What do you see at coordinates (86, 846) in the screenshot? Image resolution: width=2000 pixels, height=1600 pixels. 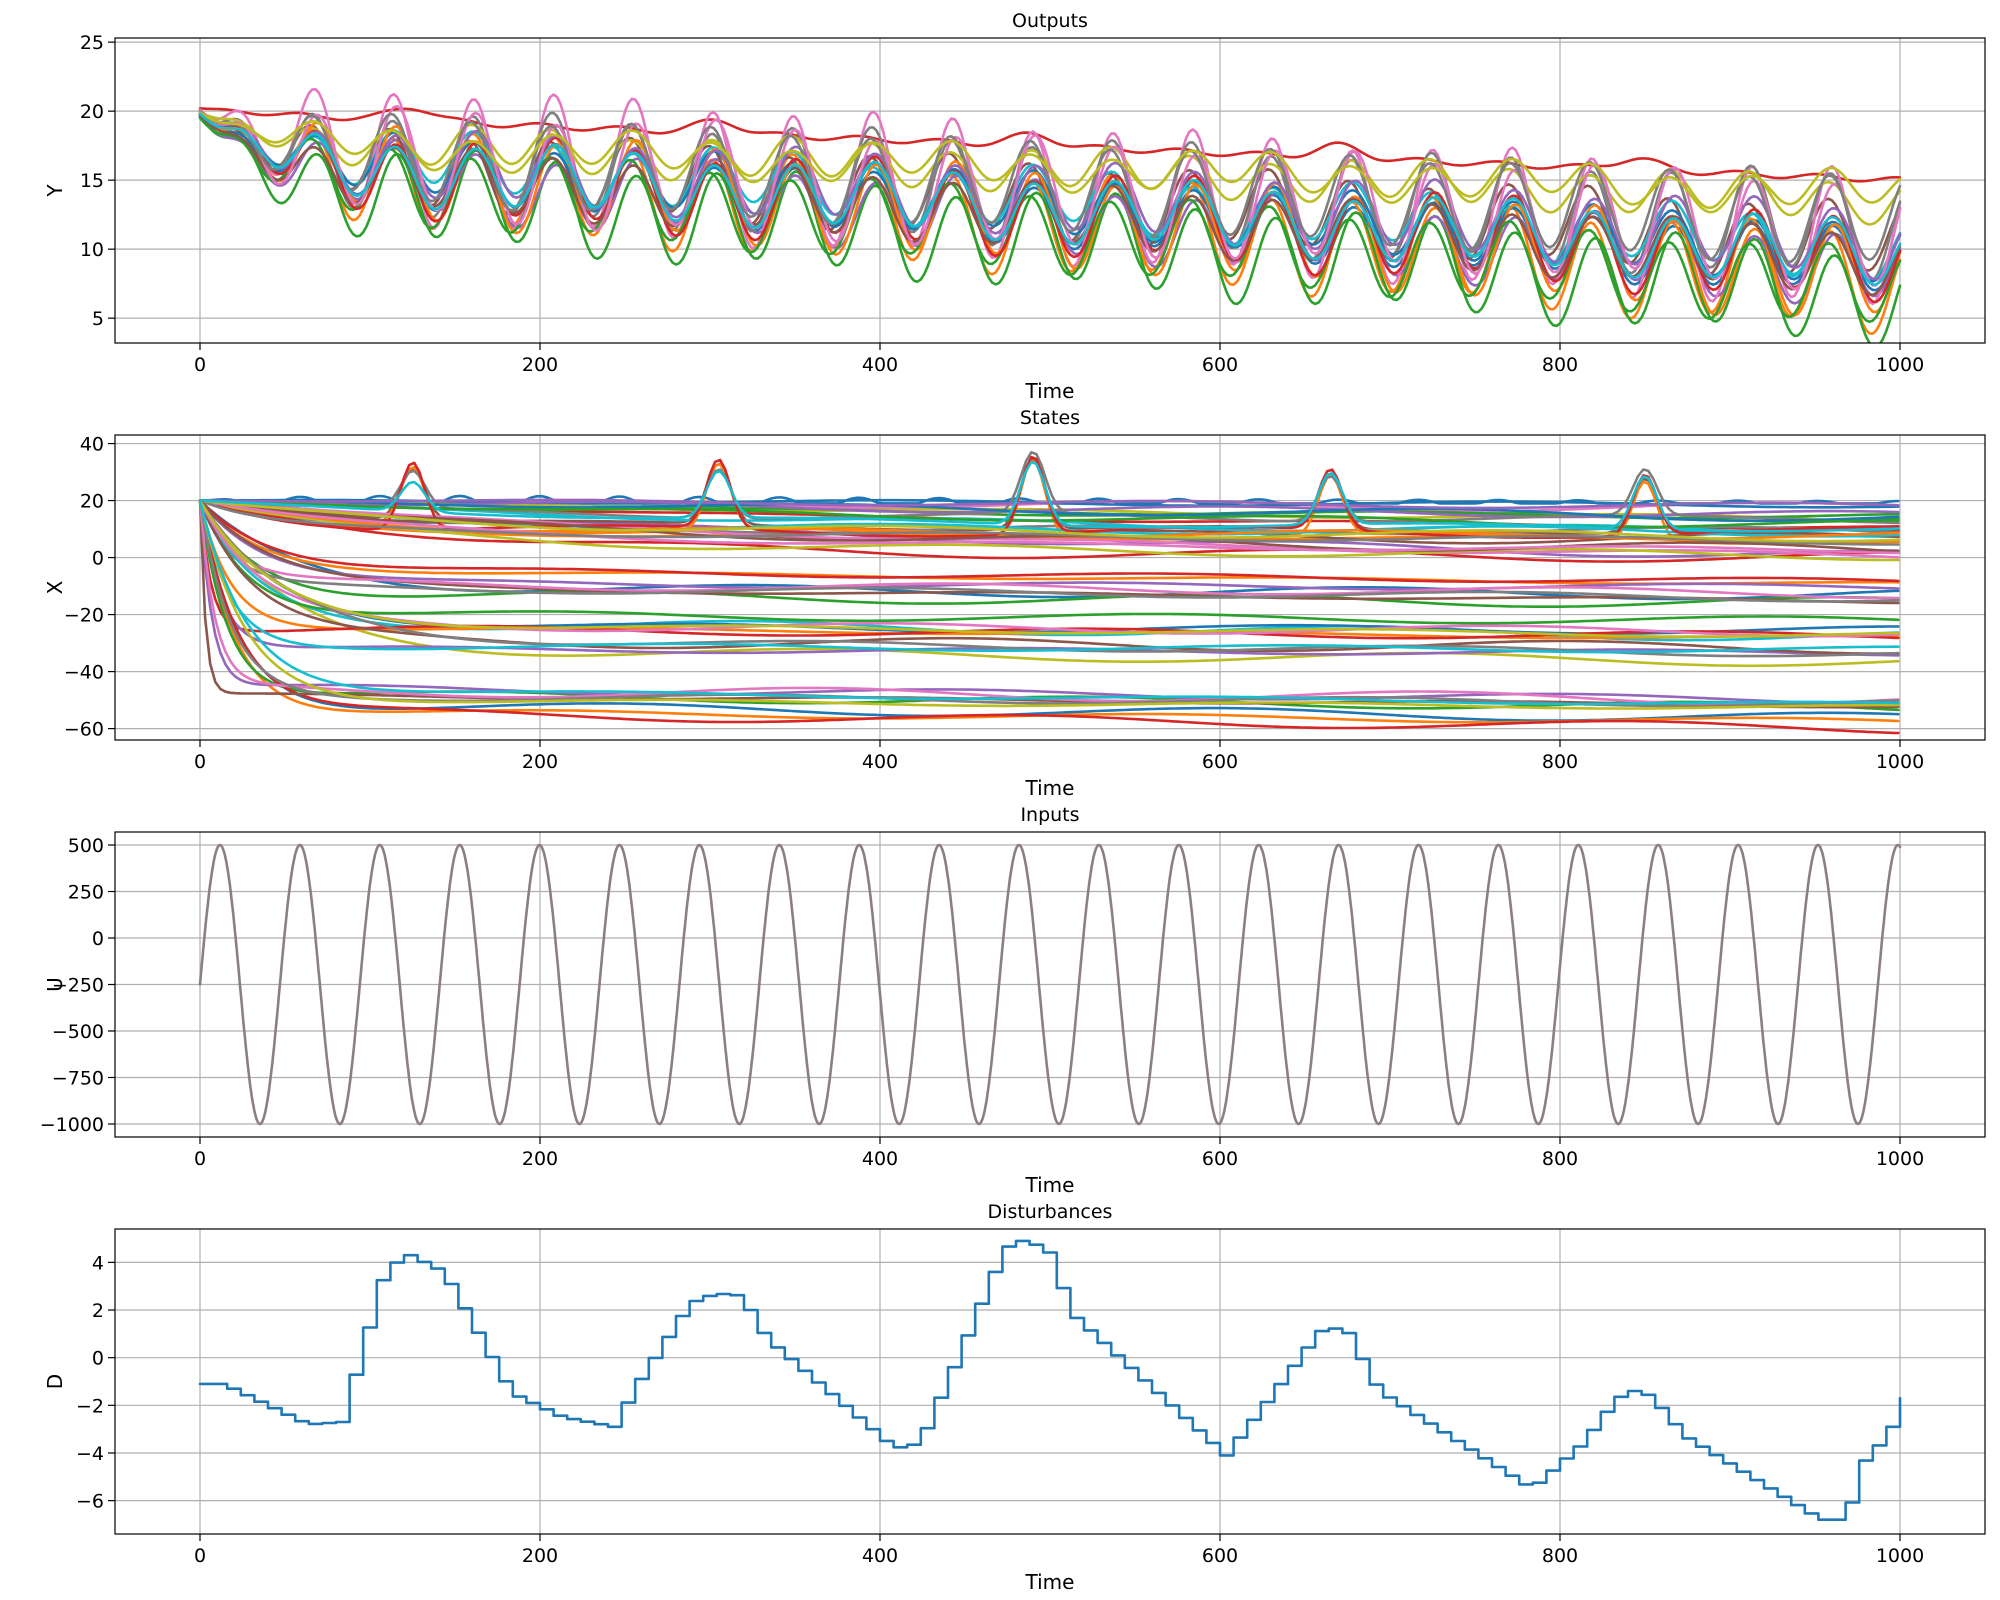 I see `y-tick-label: 500` at bounding box center [86, 846].